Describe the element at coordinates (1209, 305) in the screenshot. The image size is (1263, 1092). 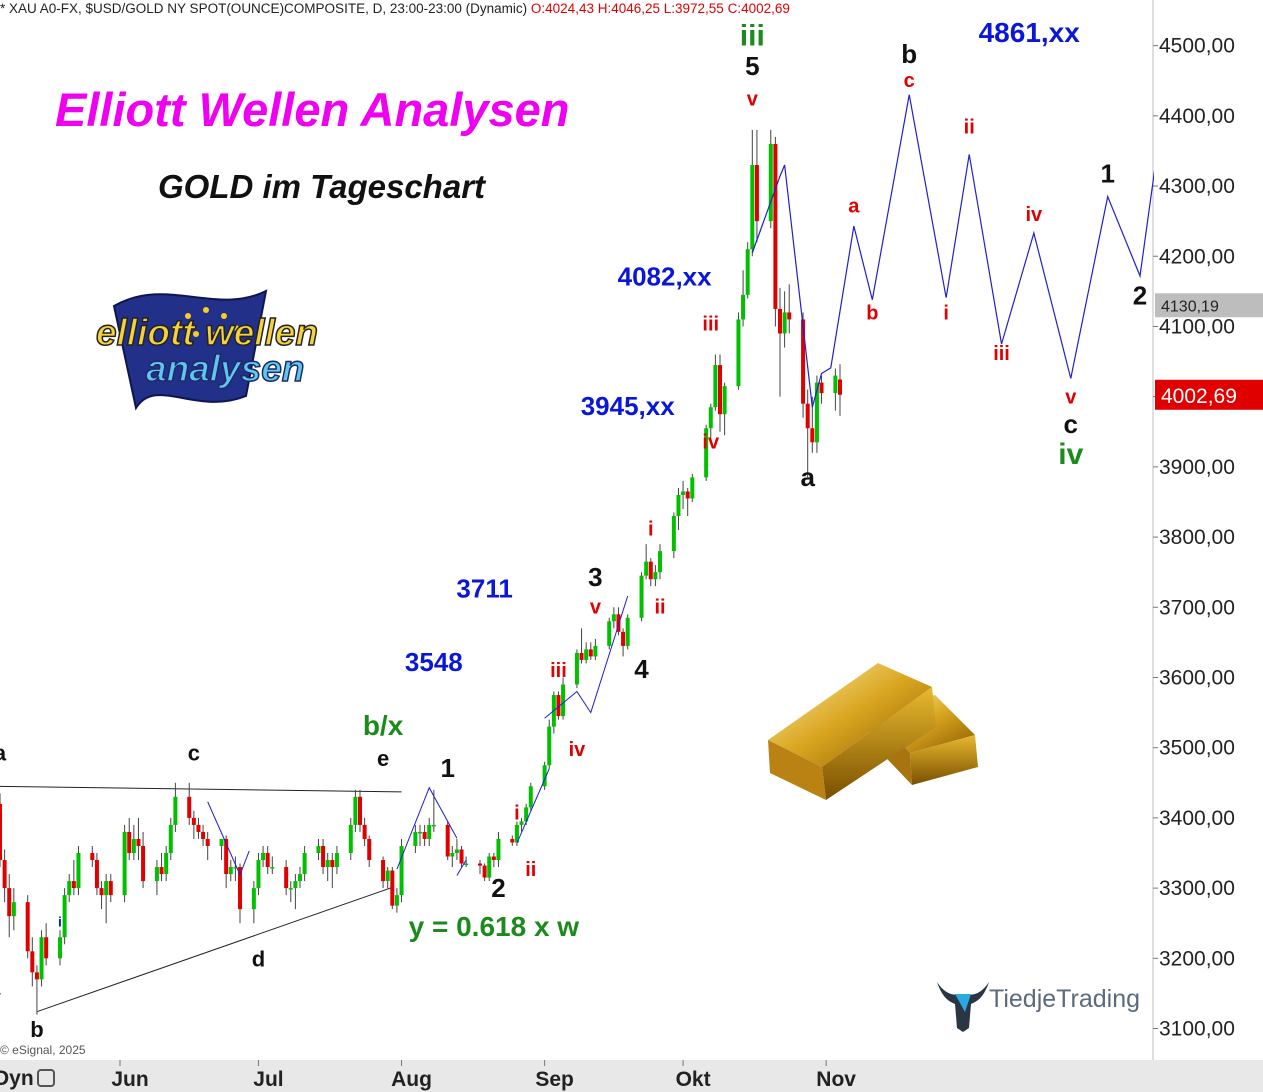
I see `last-price-tag-gray` at that location.